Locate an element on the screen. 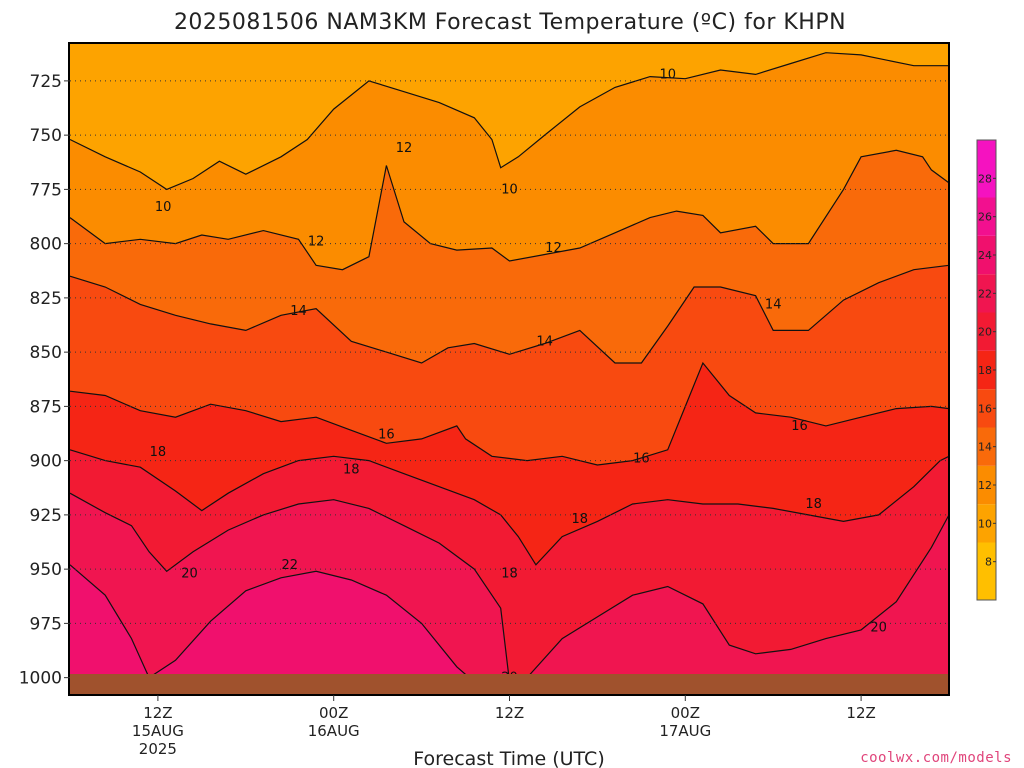 Image resolution: width=1024 pixels, height=768 pixels. site-credit: coolwx.com/models is located at coordinates (936, 758).